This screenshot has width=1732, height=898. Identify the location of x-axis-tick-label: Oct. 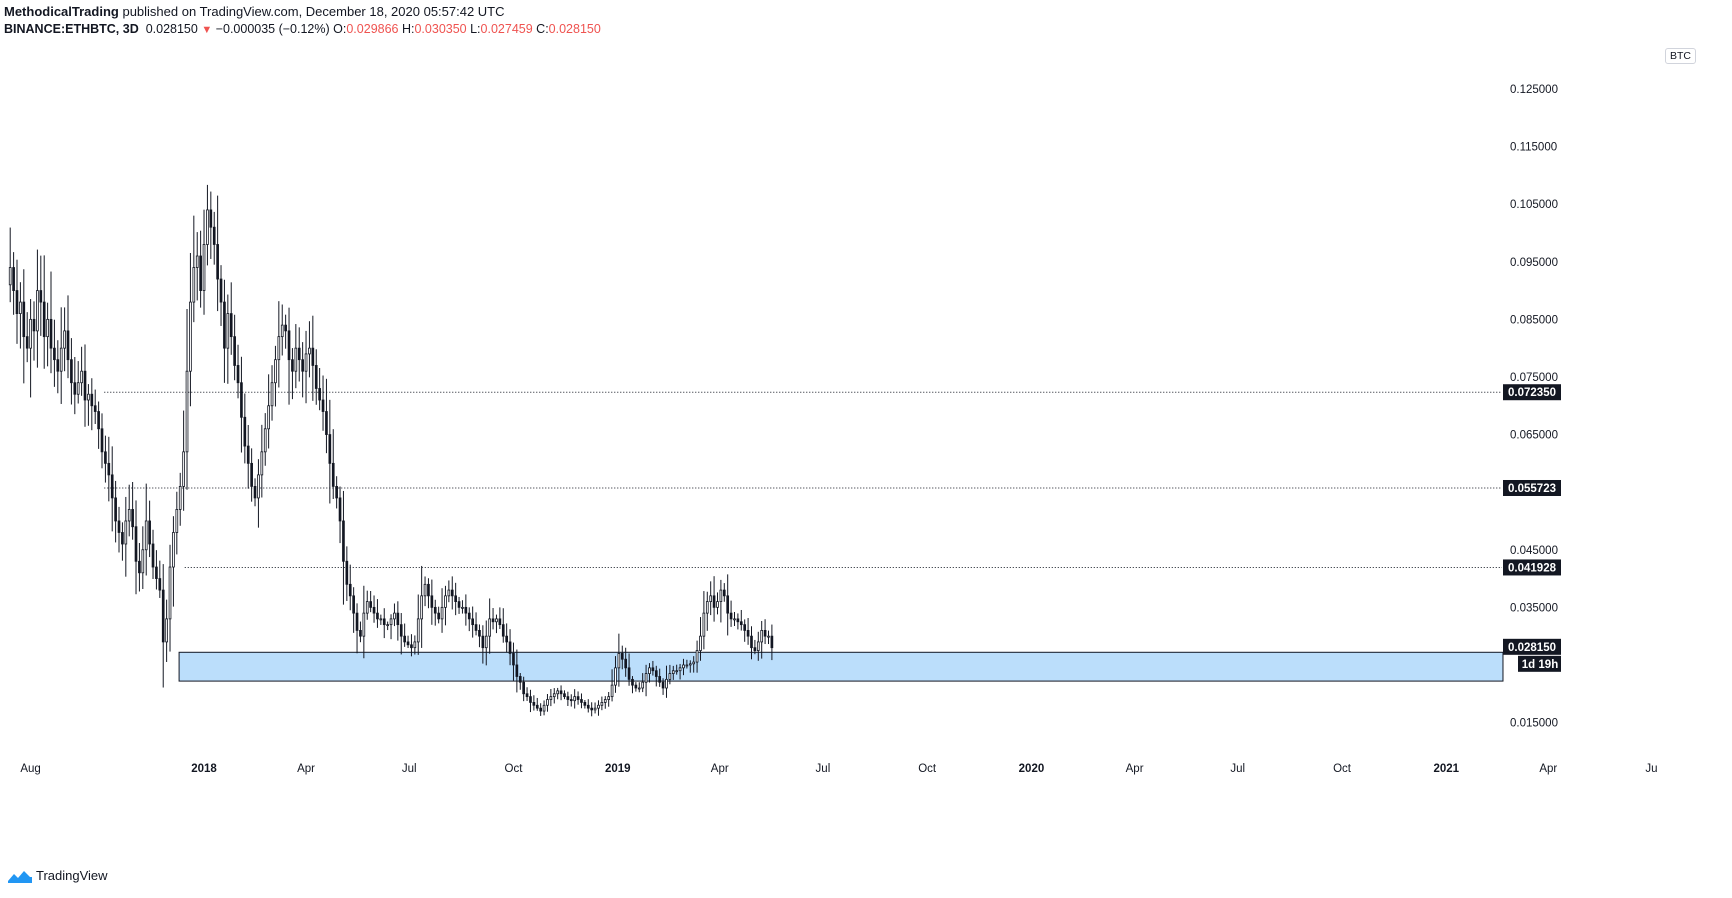
(514, 769).